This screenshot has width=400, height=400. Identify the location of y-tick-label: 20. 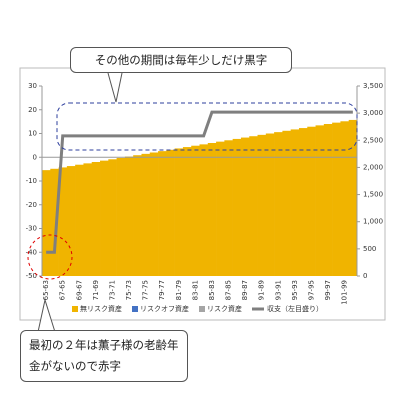
(32, 110).